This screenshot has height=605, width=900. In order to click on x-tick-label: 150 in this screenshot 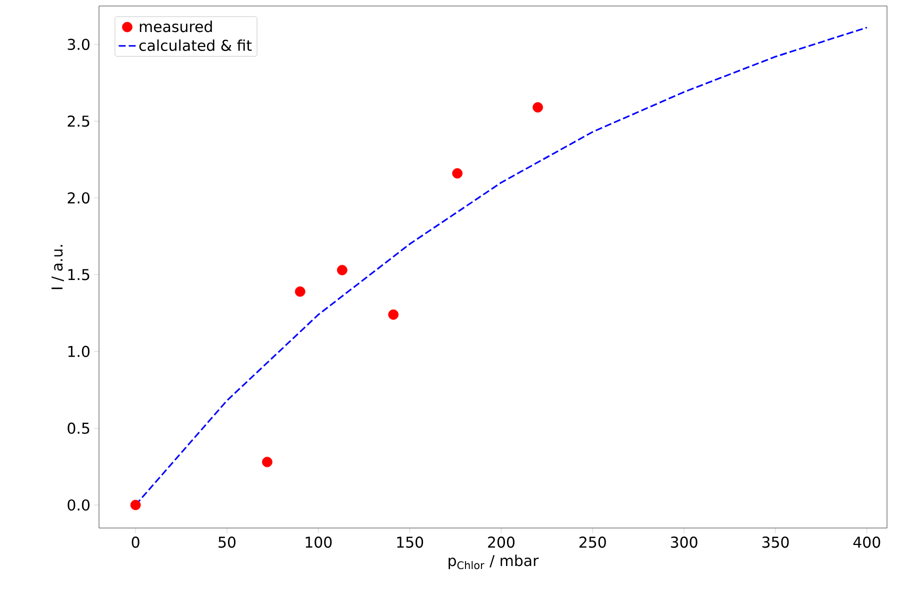, I will do `click(410, 542)`.